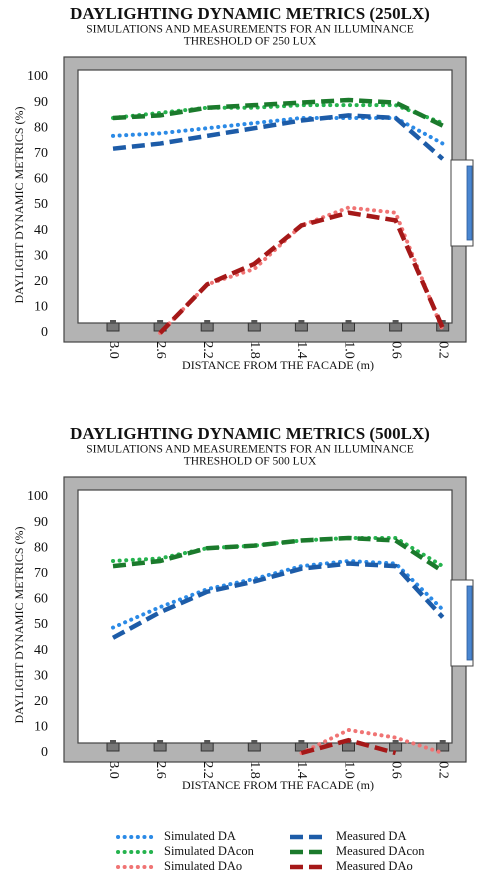 The height and width of the screenshot is (888, 482). What do you see at coordinates (380, 851) in the screenshot?
I see `legend-label: Measured DAcon` at bounding box center [380, 851].